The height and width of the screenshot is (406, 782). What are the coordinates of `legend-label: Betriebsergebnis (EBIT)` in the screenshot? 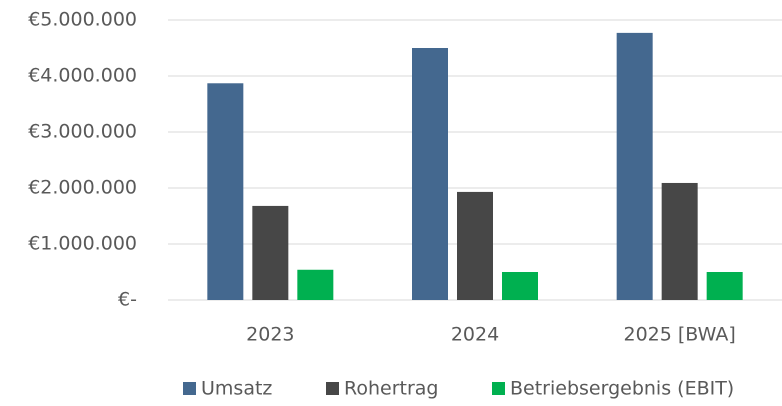 It's located at (622, 389).